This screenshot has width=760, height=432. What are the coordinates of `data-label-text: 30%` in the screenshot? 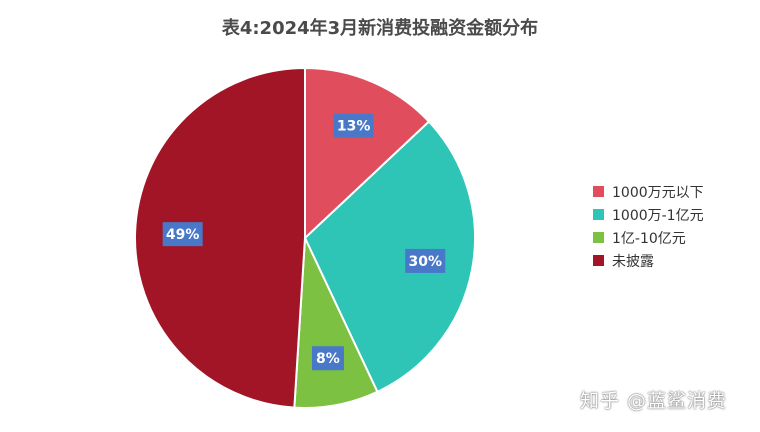 It's located at (425, 262).